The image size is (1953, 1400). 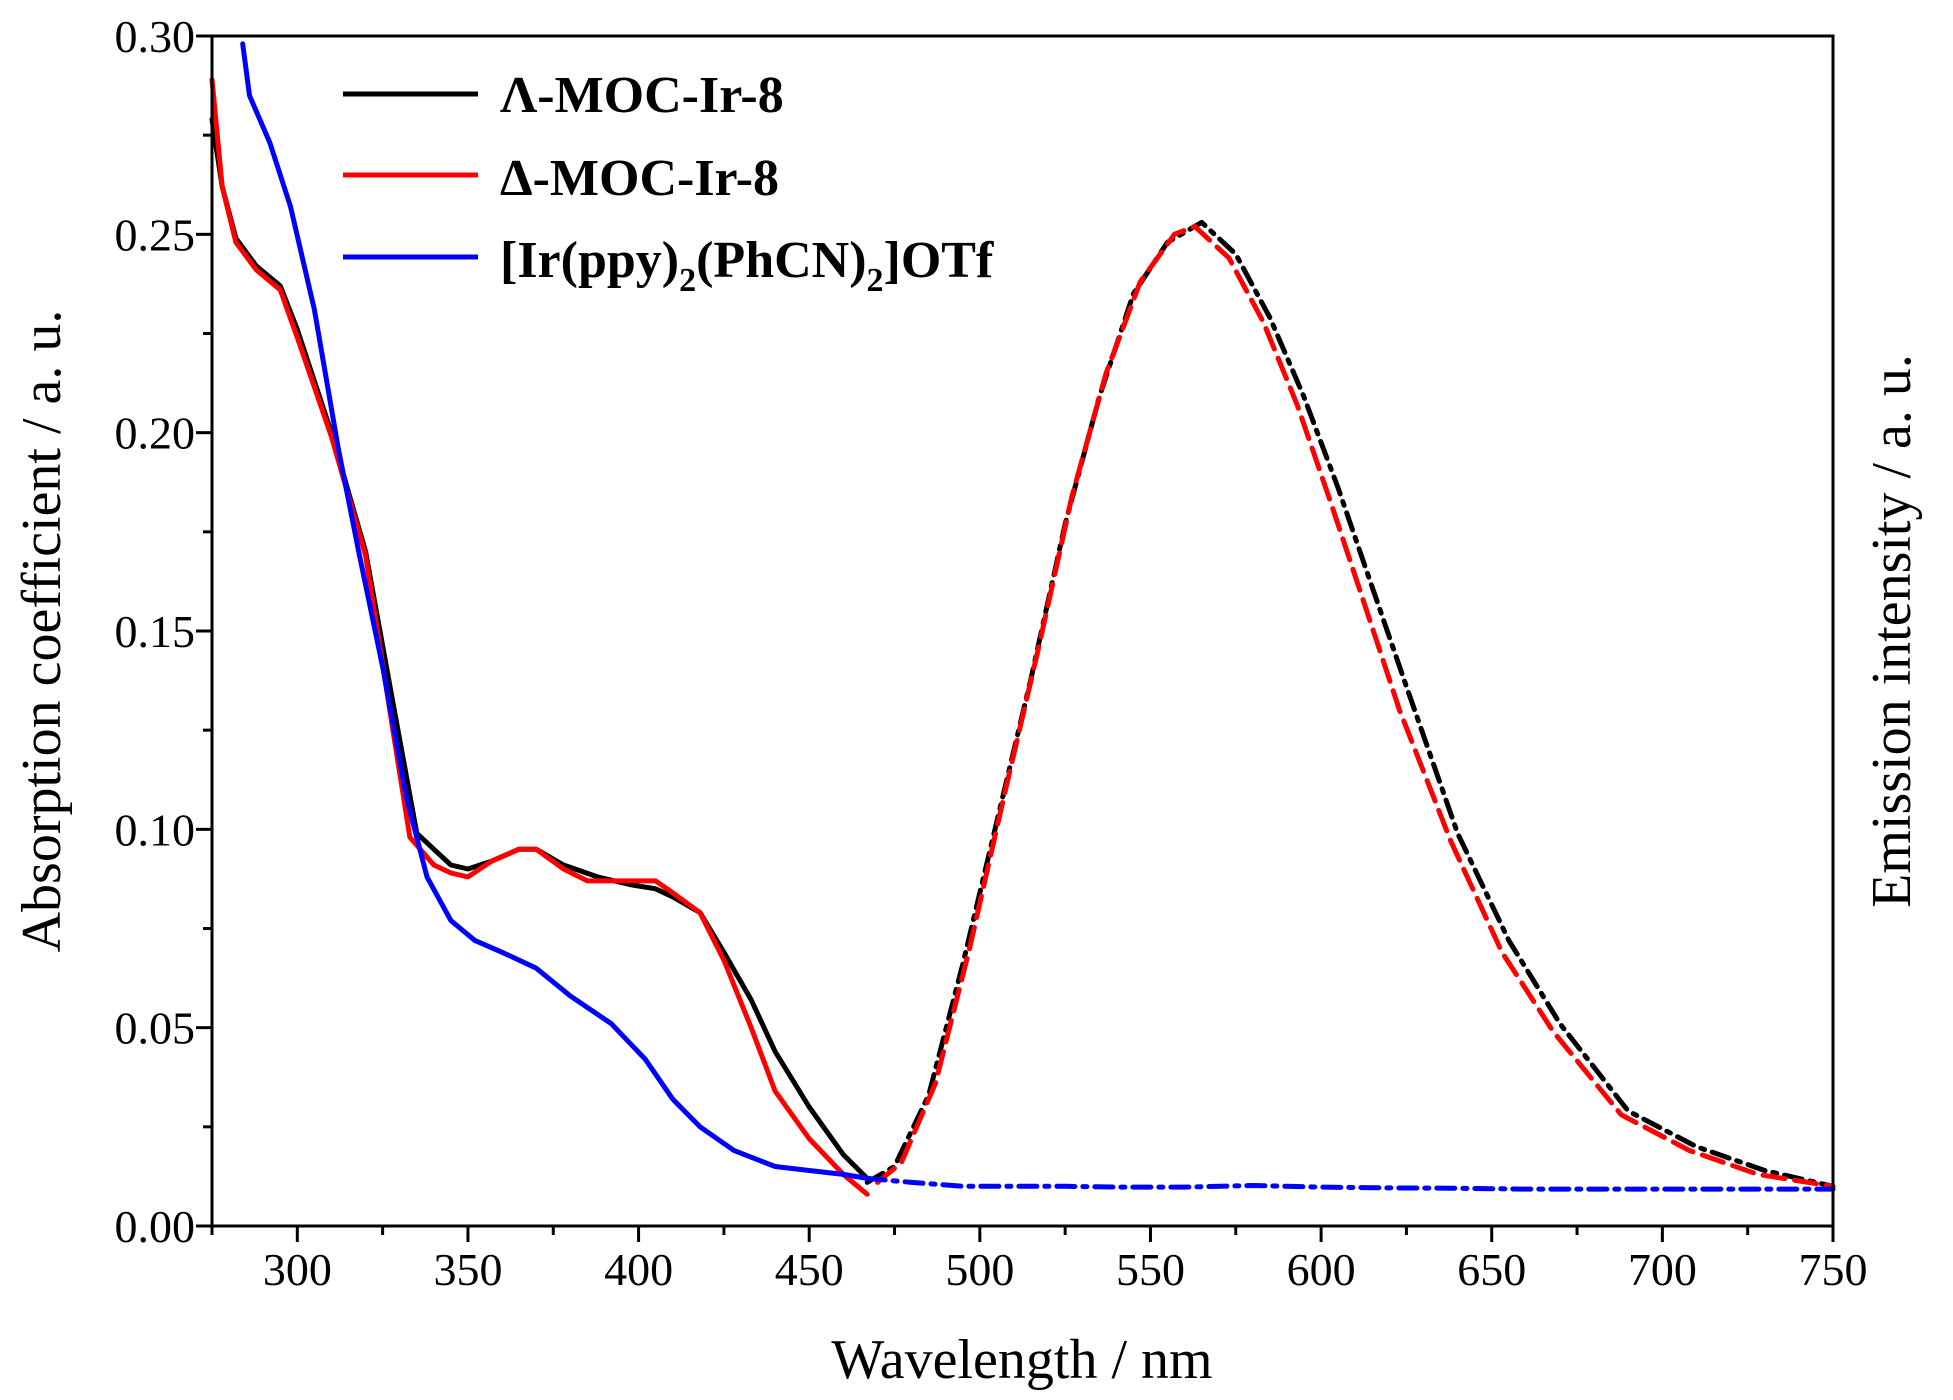 I want to click on y-tick-label: 0.25, so click(x=155, y=234).